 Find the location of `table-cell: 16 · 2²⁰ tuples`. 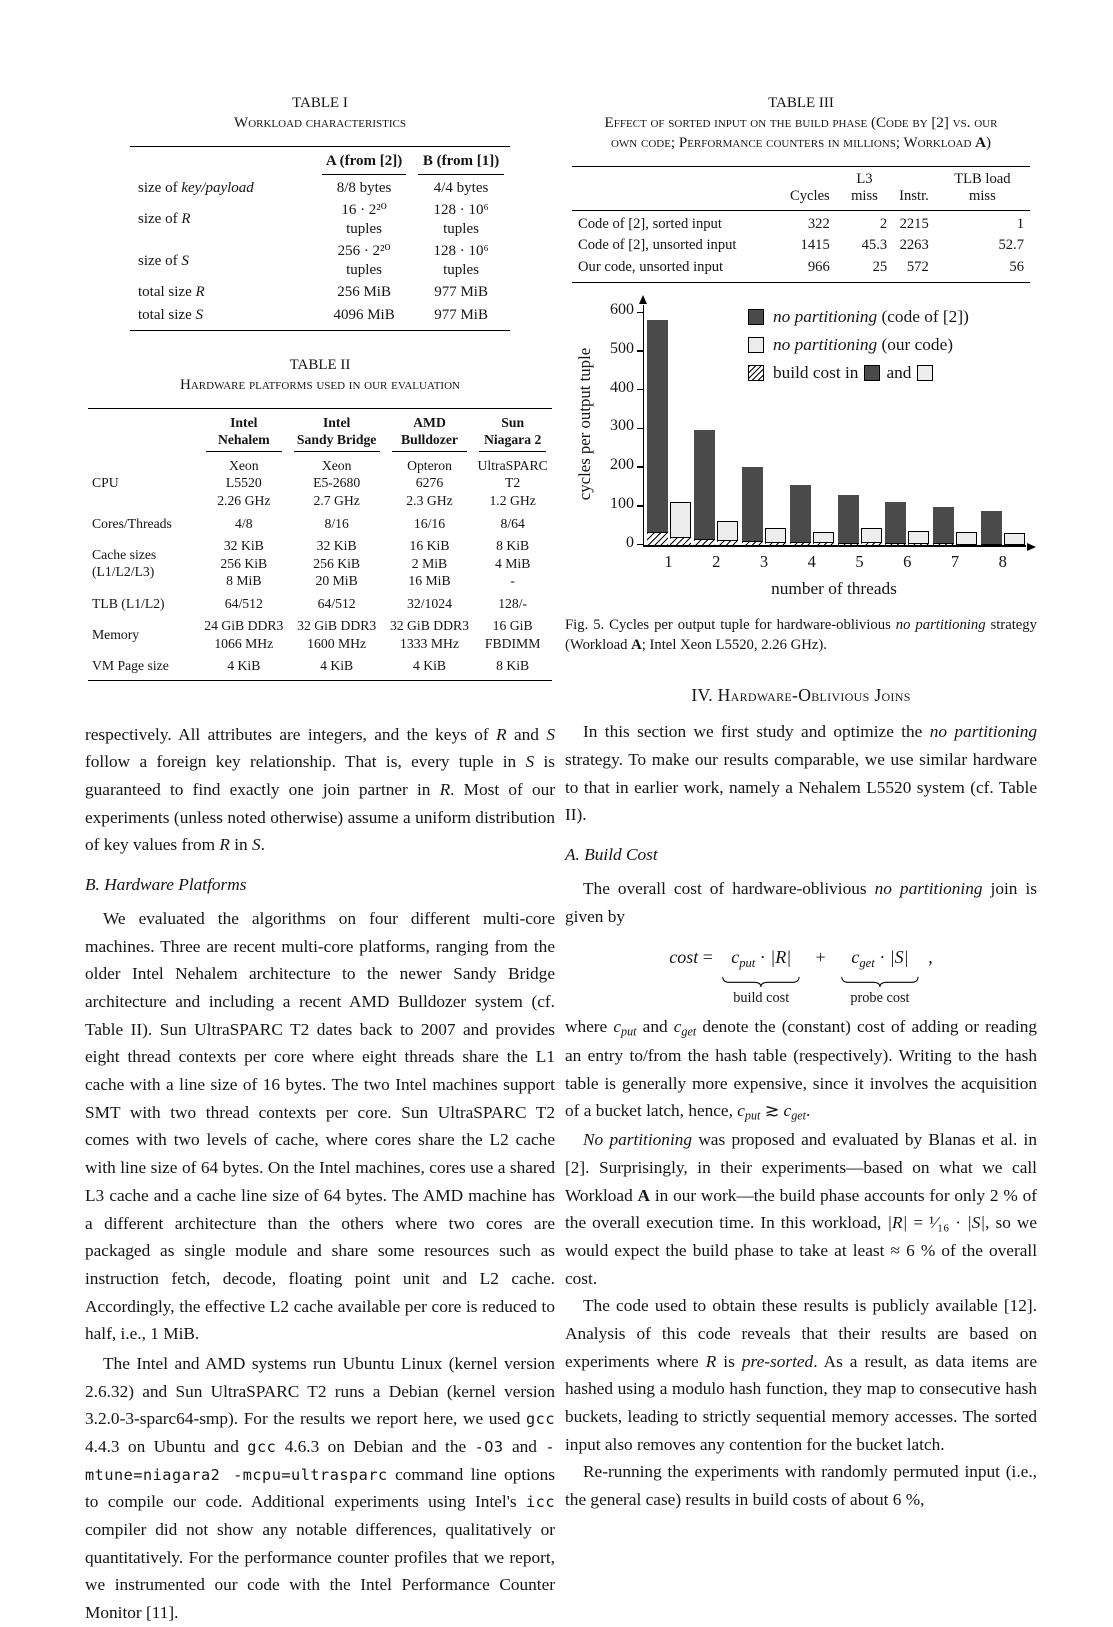

table-cell: 16 · 2²⁰ tuples is located at coordinates (364, 219).